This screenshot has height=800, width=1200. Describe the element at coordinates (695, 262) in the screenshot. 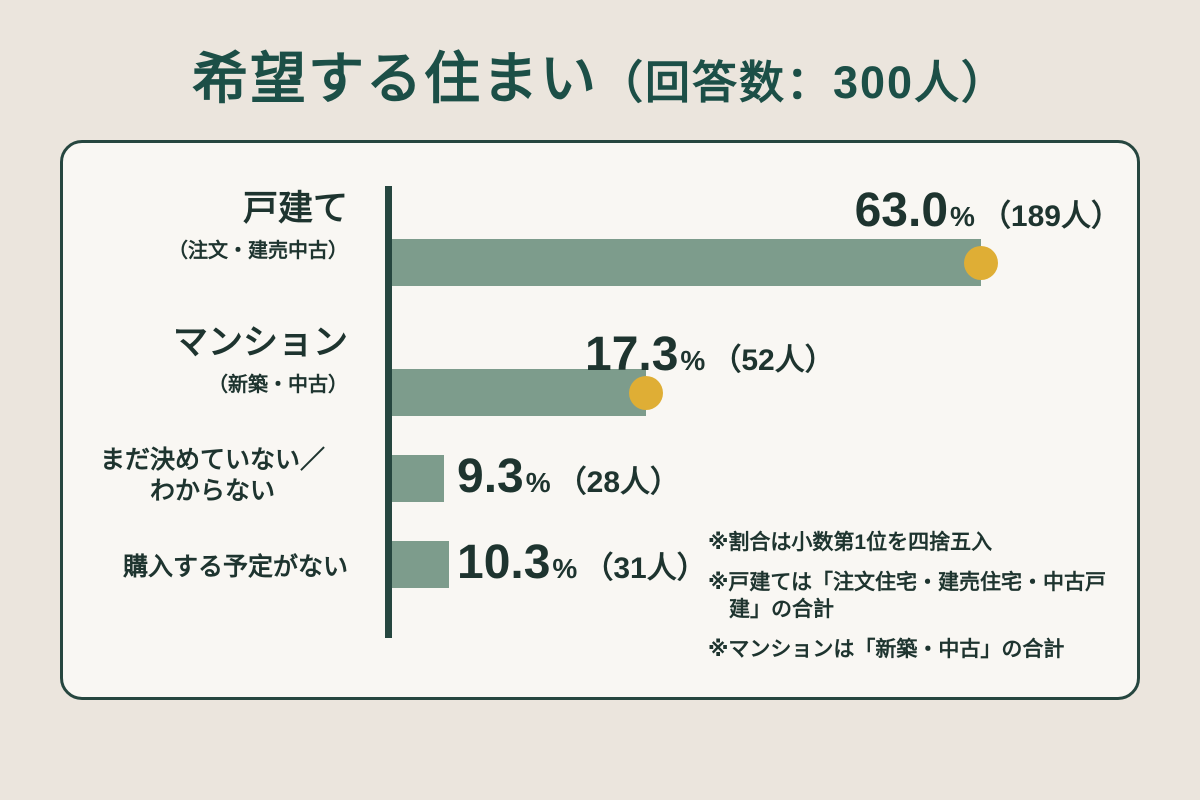

I see `bar-detached-house` at that location.